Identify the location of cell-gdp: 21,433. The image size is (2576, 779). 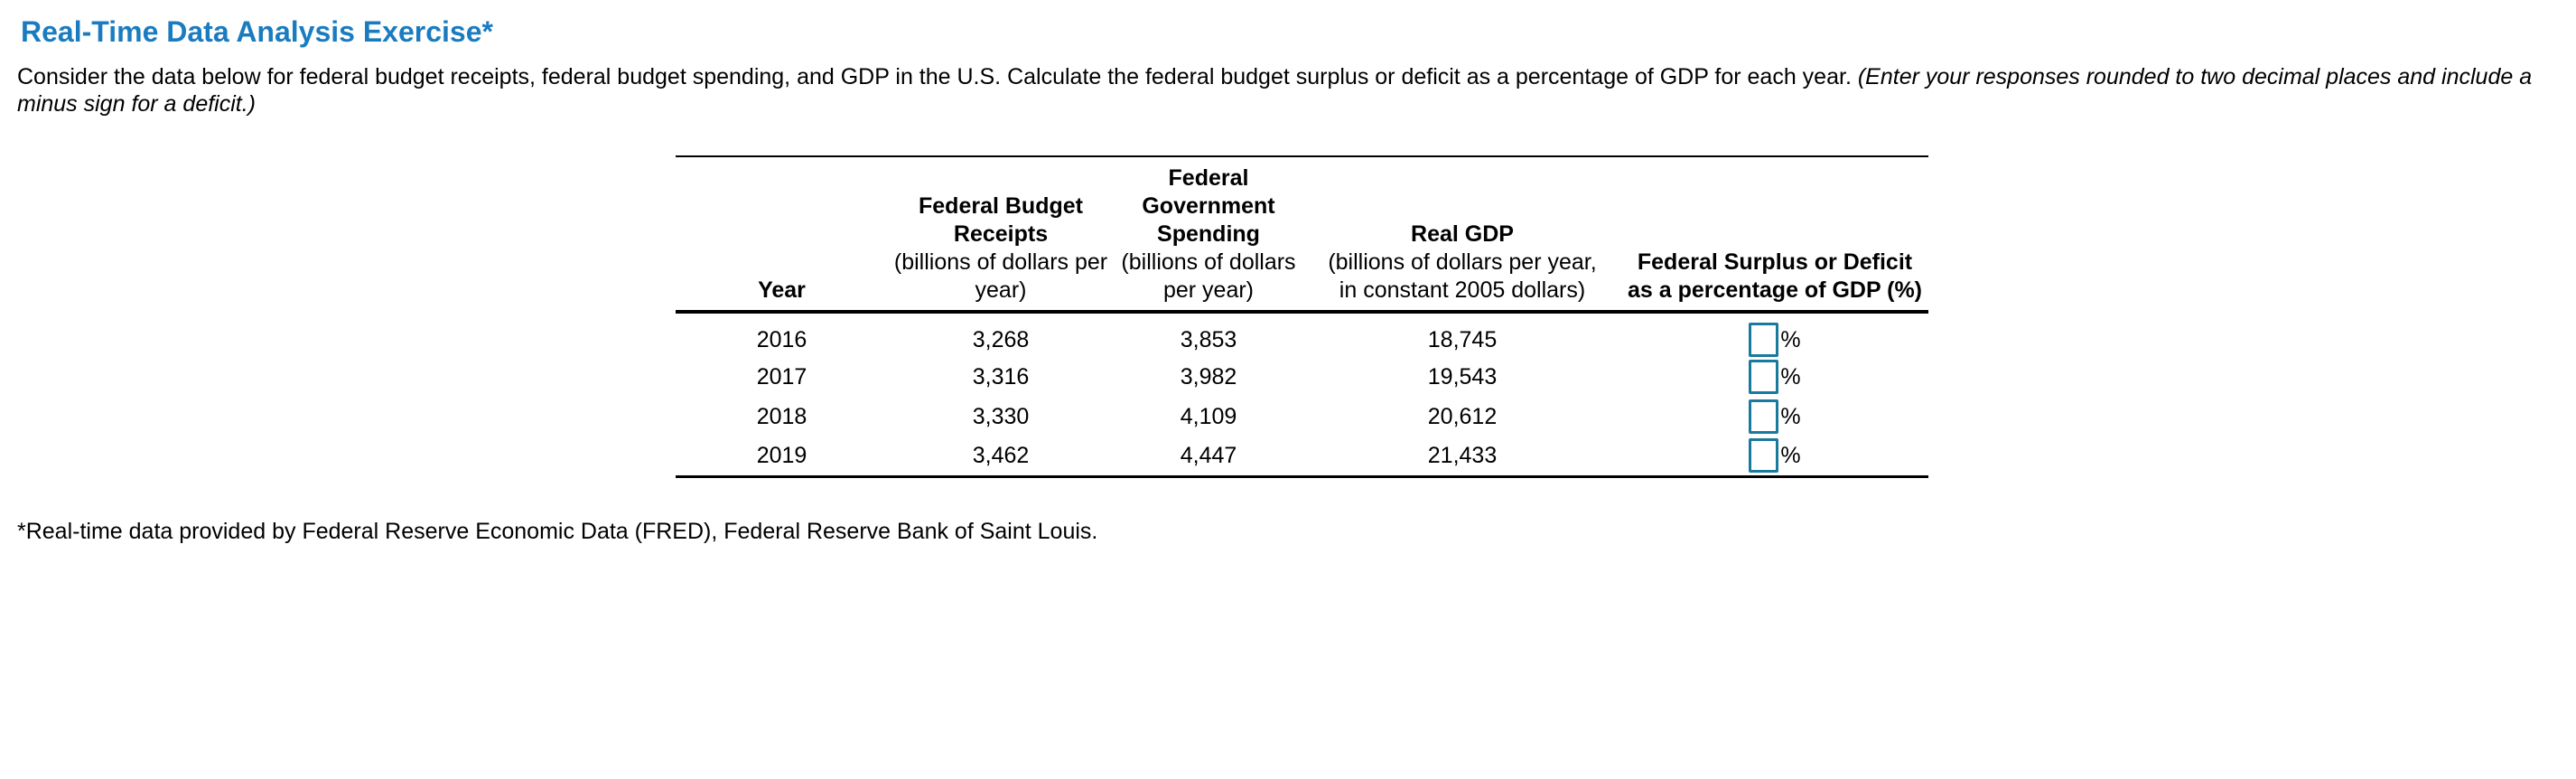
(1462, 455).